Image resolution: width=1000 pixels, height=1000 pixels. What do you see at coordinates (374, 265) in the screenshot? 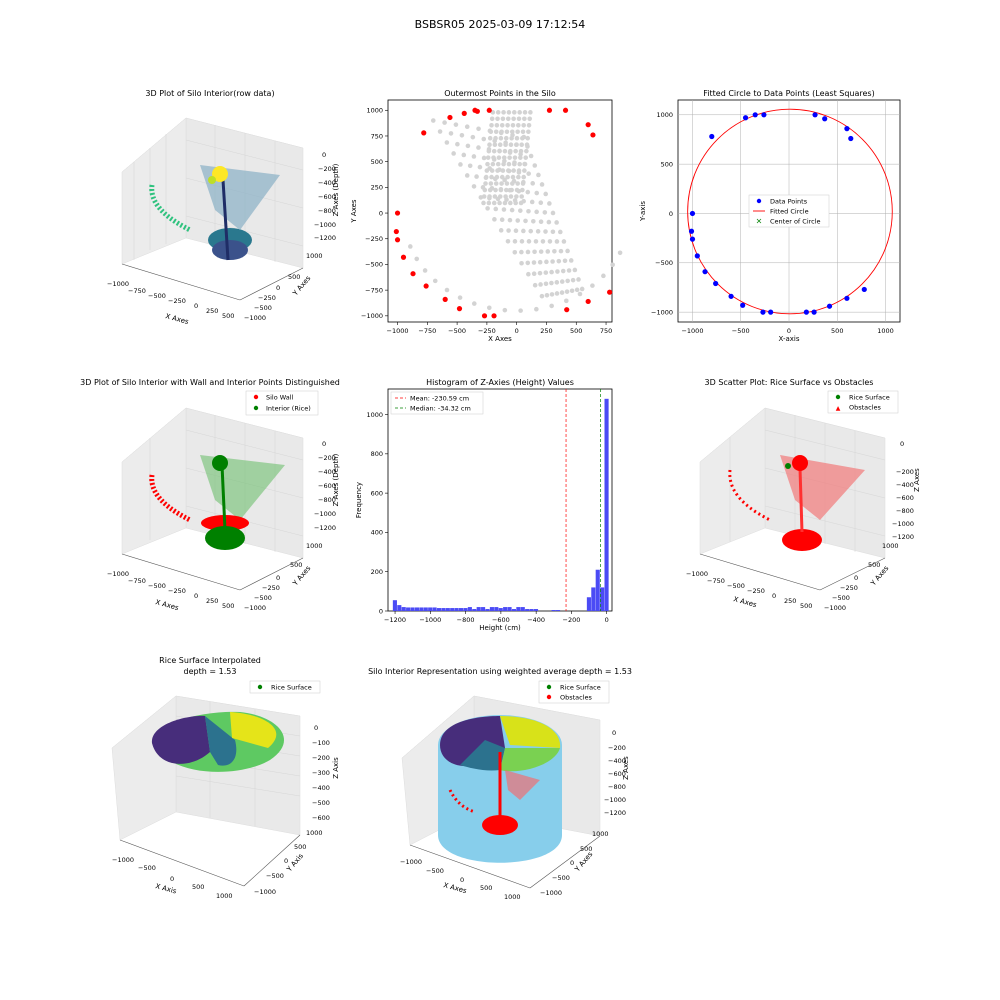
I see `y-tick-label: −500` at bounding box center [374, 265].